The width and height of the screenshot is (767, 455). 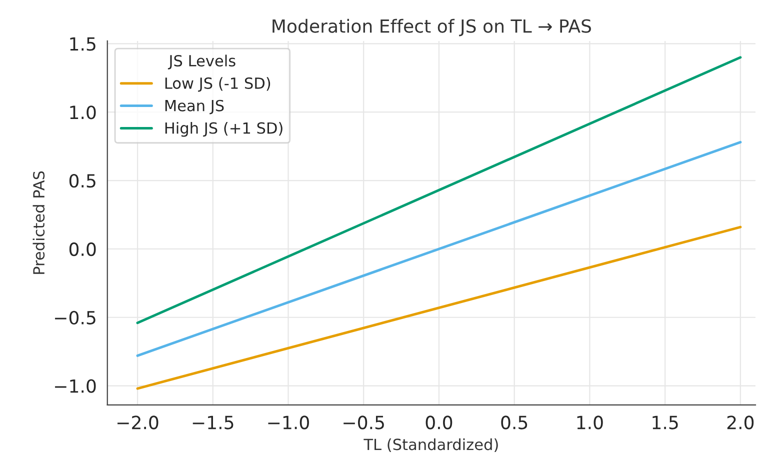 I want to click on y-tick-label: 1.5, so click(x=83, y=44).